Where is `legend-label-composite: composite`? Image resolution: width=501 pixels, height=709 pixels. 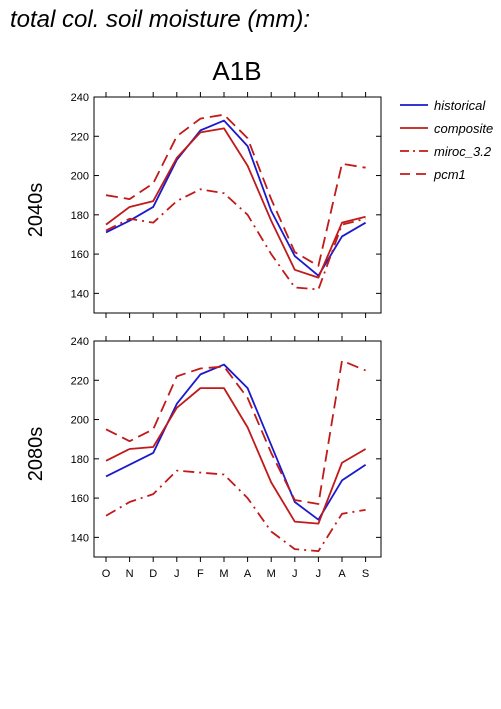 legend-label-composite: composite is located at coordinates (463, 128).